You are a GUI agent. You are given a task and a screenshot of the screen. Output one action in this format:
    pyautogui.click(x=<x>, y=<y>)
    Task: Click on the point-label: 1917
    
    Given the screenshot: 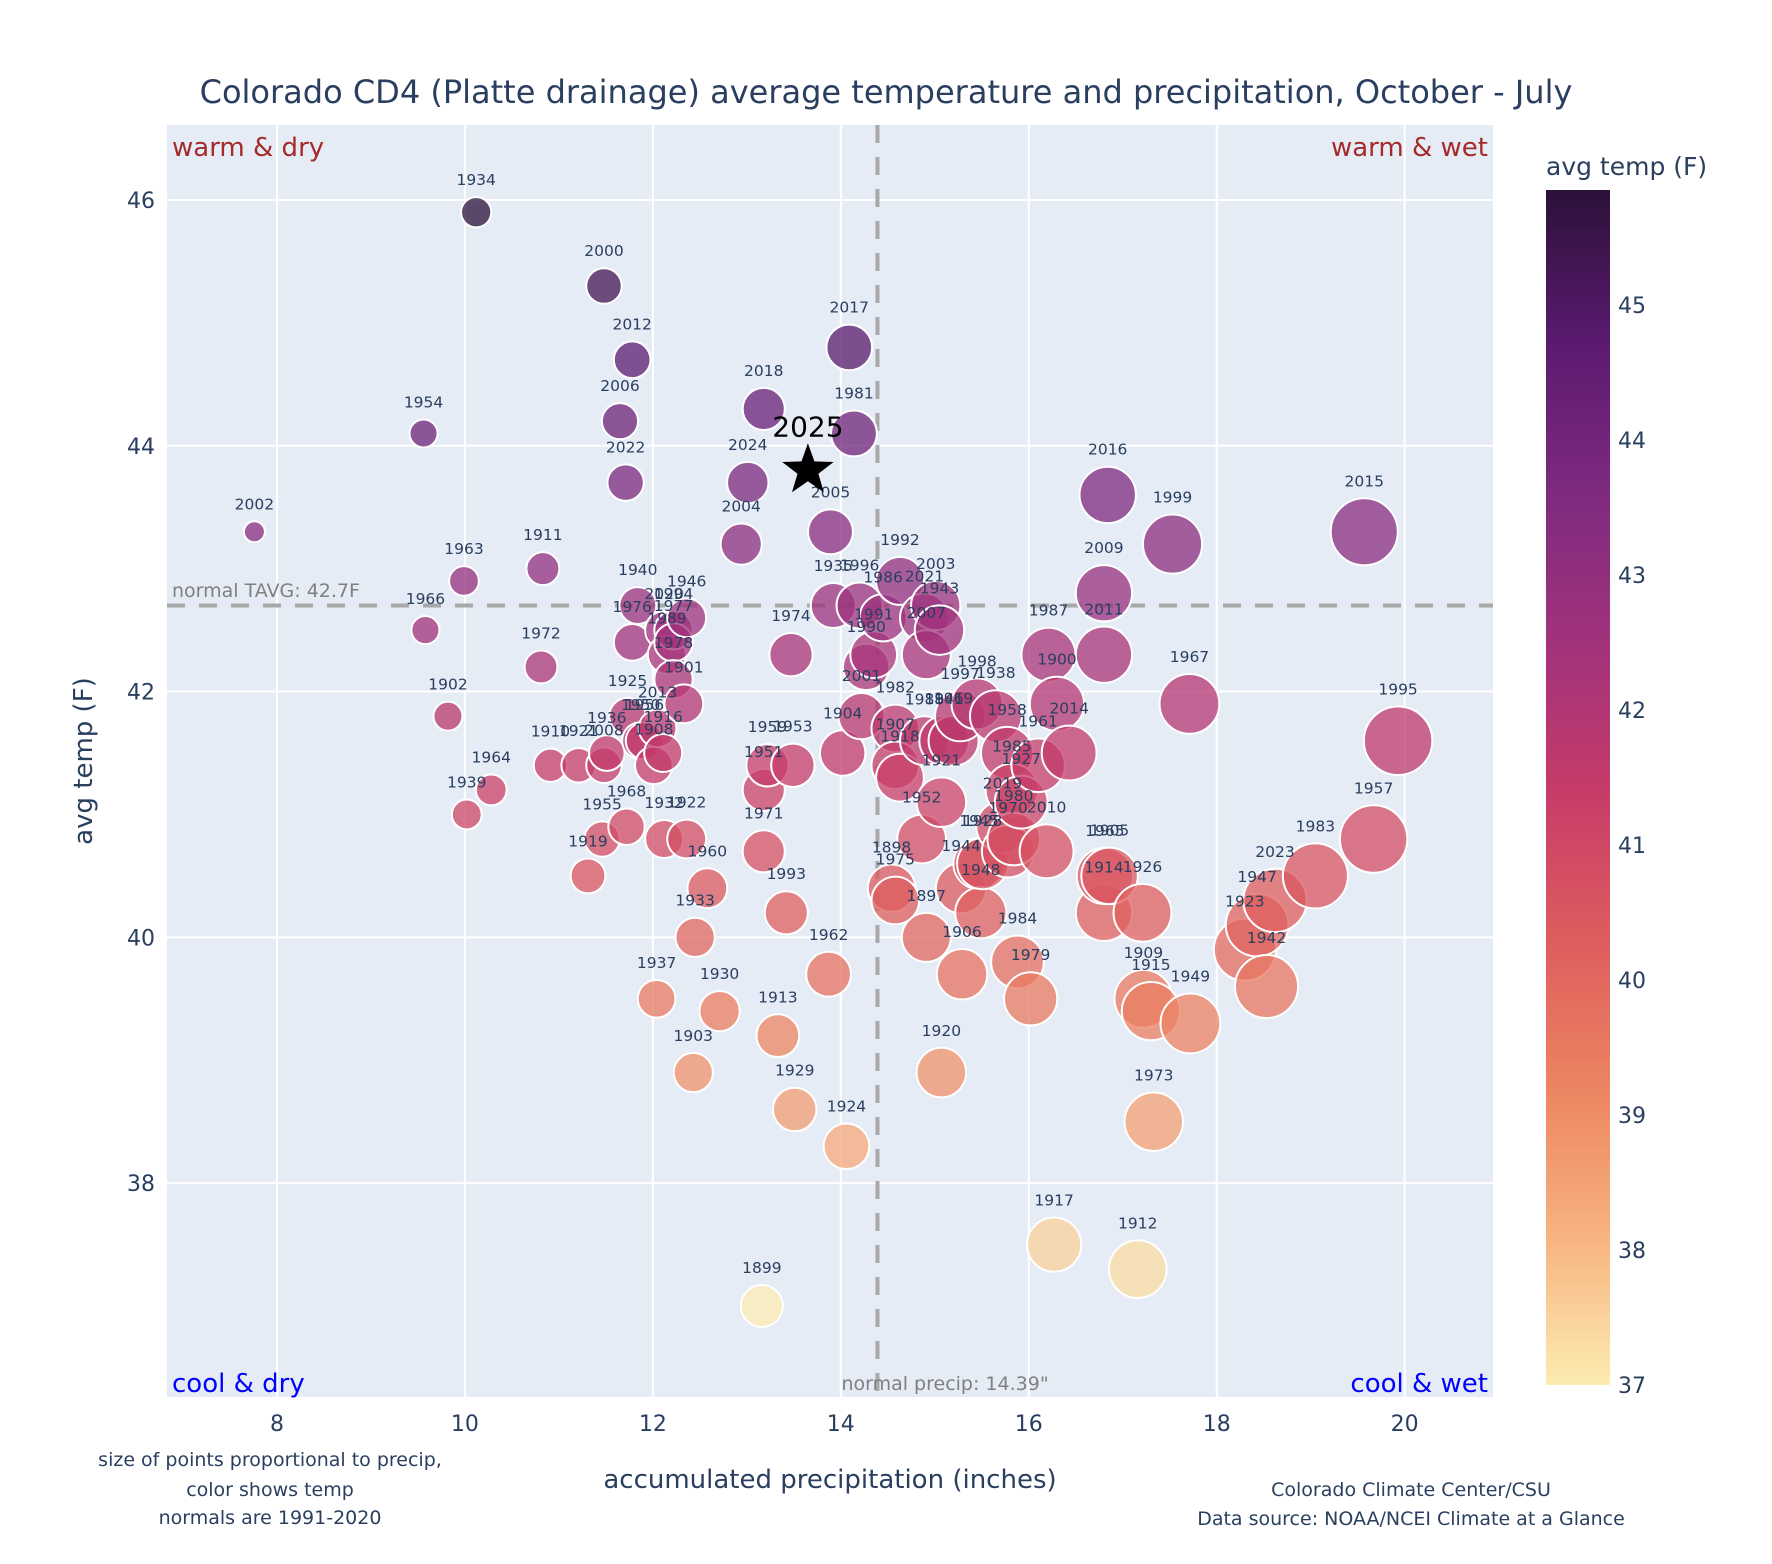 What is the action you would take?
    pyautogui.click(x=1053, y=1201)
    